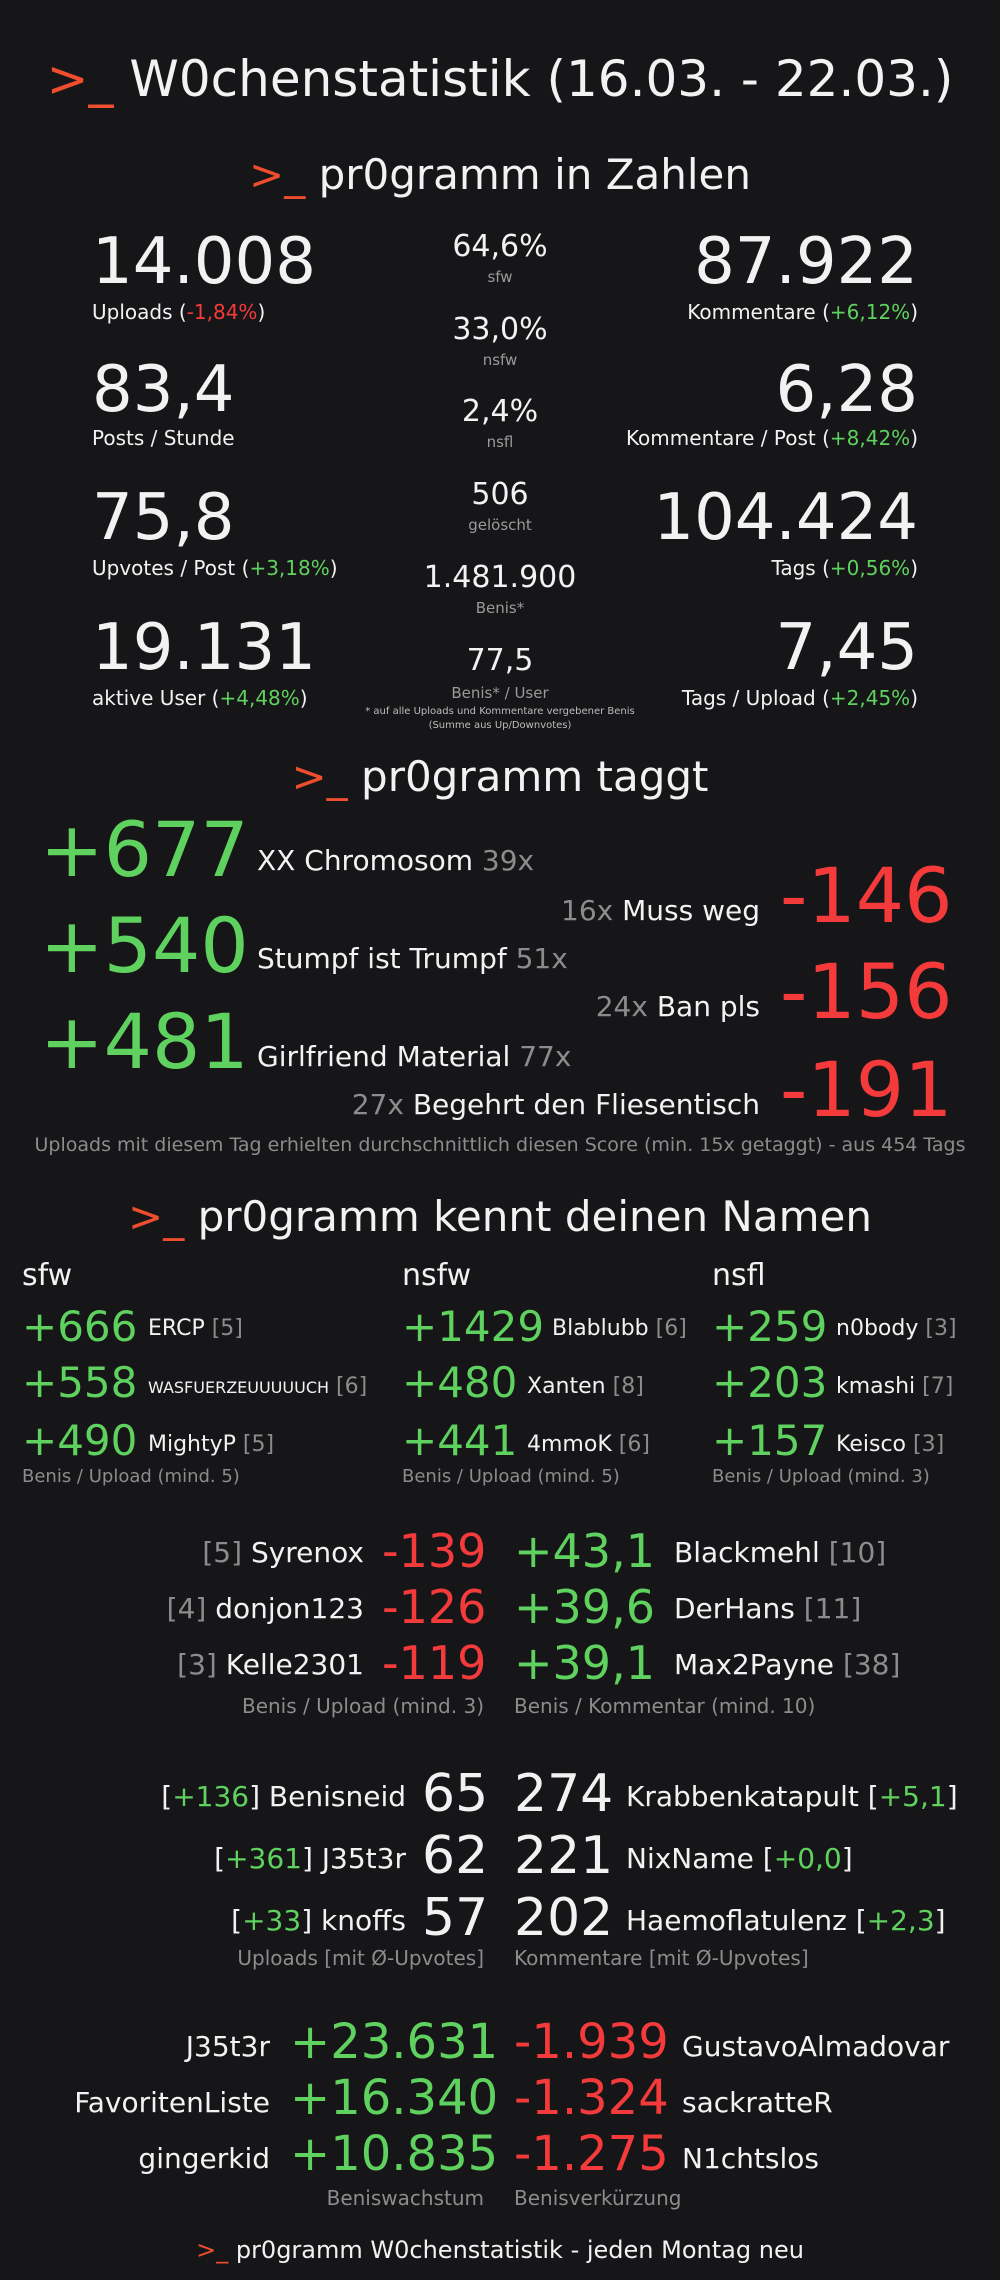 This screenshot has height=2280, width=1000. I want to click on section-title-zahlen: >_ pr0gramm in Zahlen, so click(500, 174).